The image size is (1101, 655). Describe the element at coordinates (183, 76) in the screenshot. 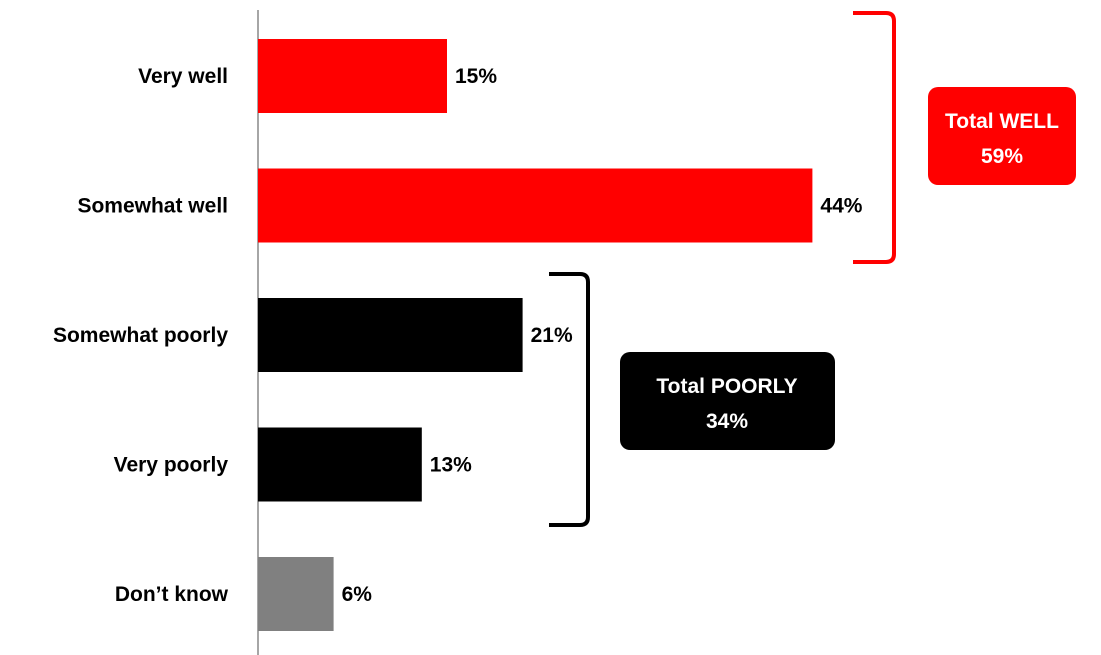

I see `category-label-very-well: Very well` at that location.